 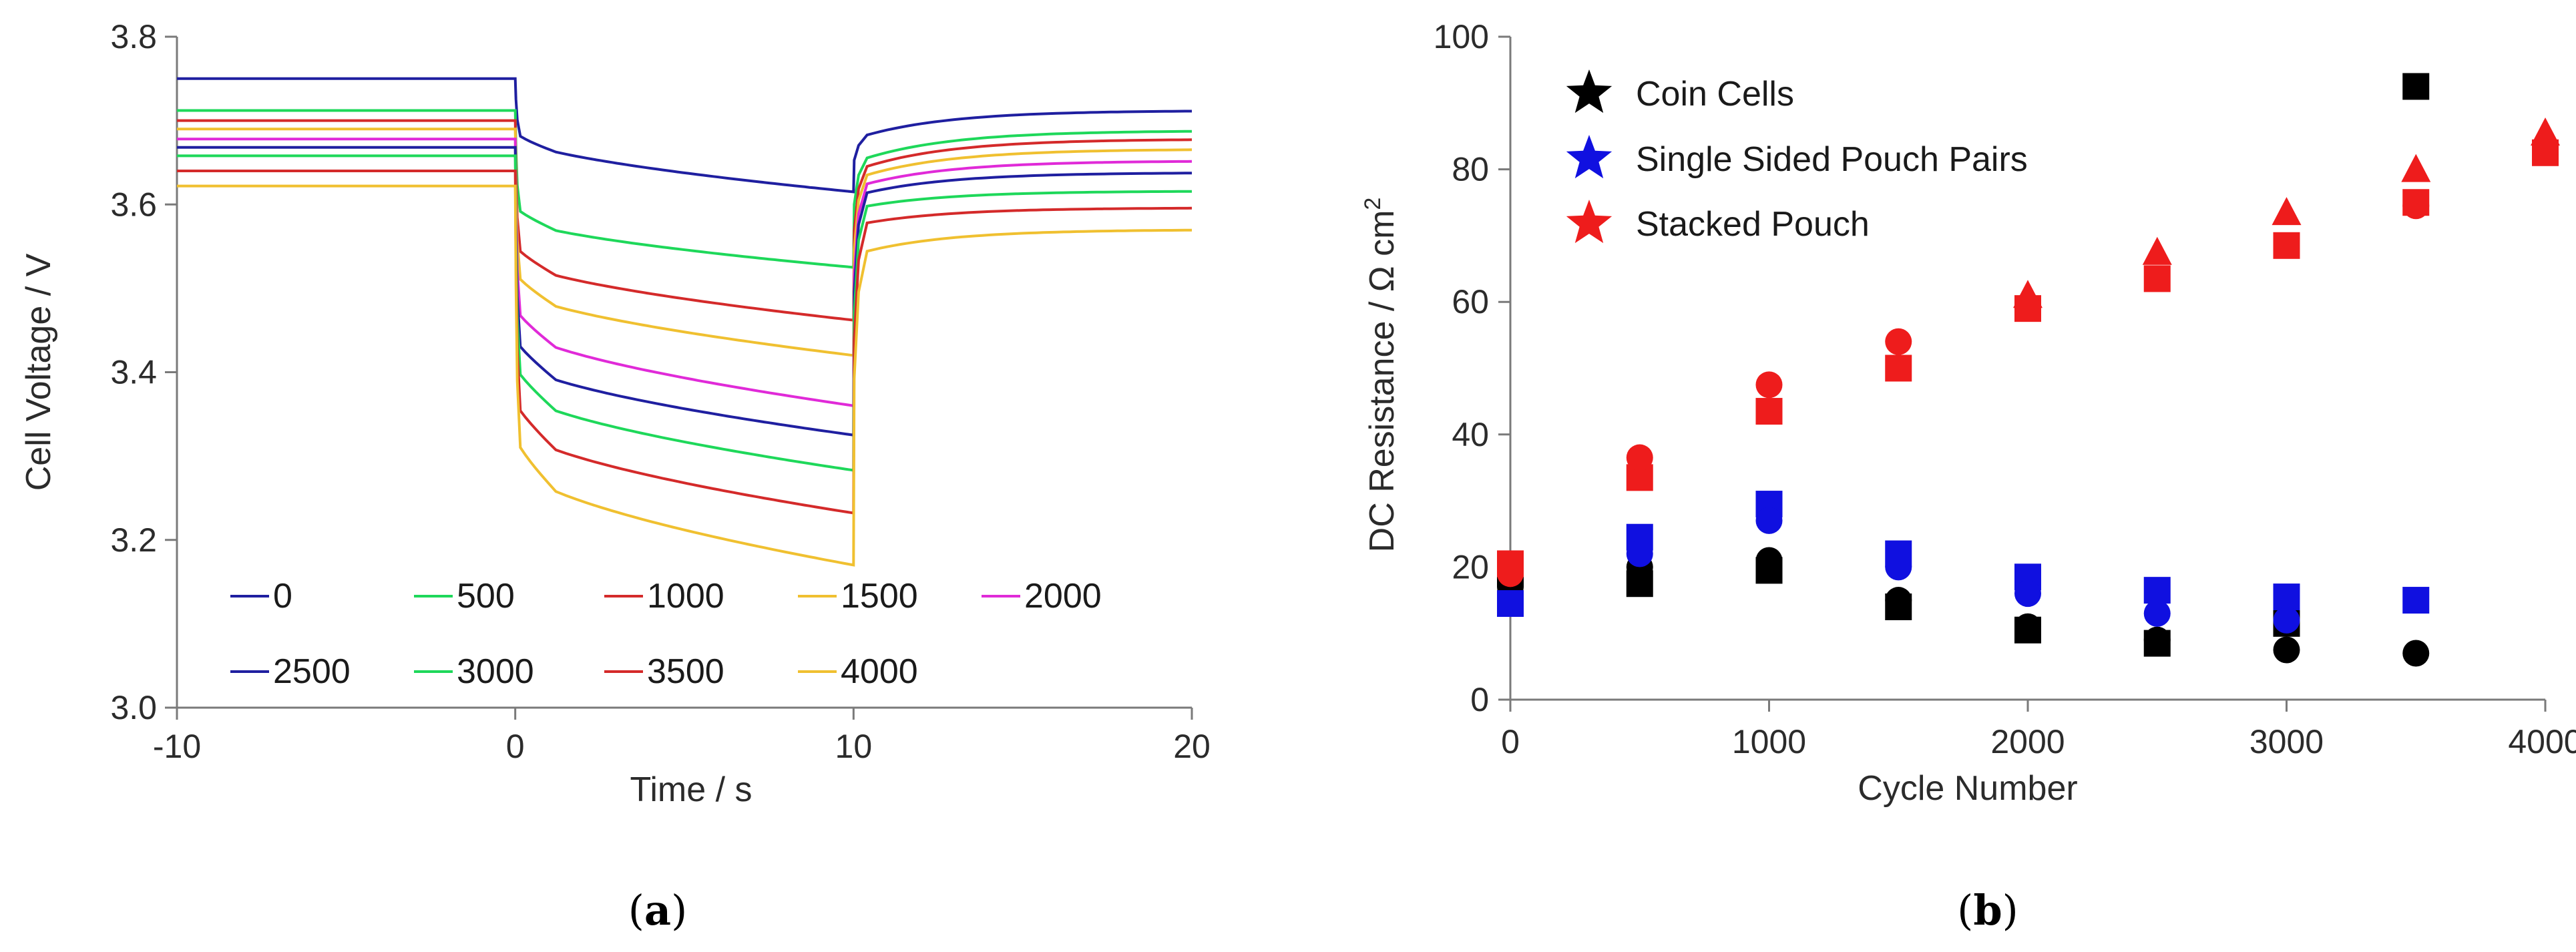 I want to click on legend-label-1000: 1000, so click(x=686, y=596).